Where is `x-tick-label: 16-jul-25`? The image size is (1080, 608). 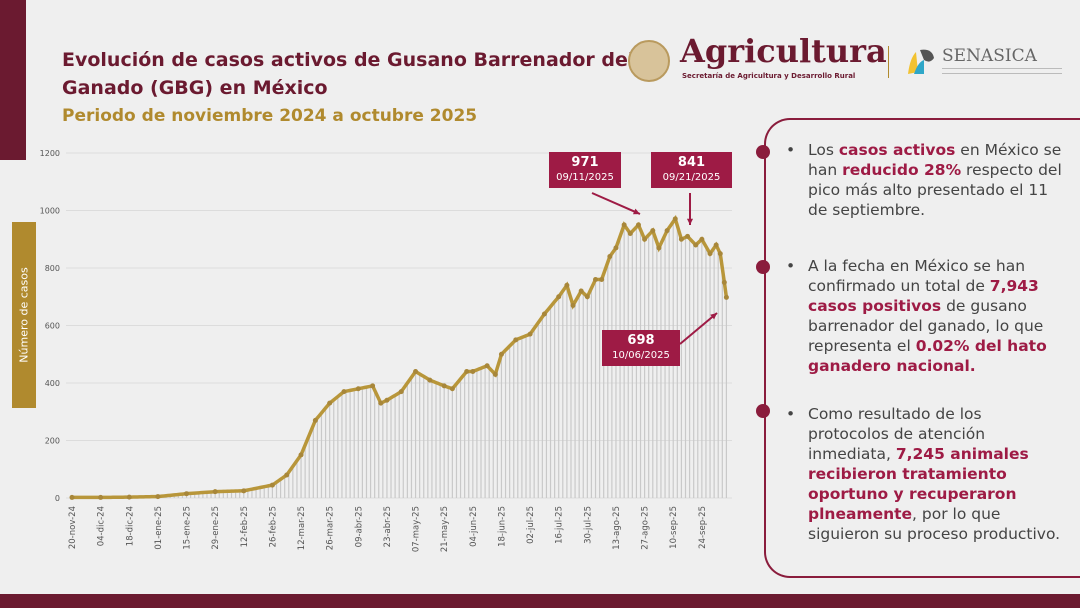 x-tick-label: 16-jul-25 is located at coordinates (560, 525).